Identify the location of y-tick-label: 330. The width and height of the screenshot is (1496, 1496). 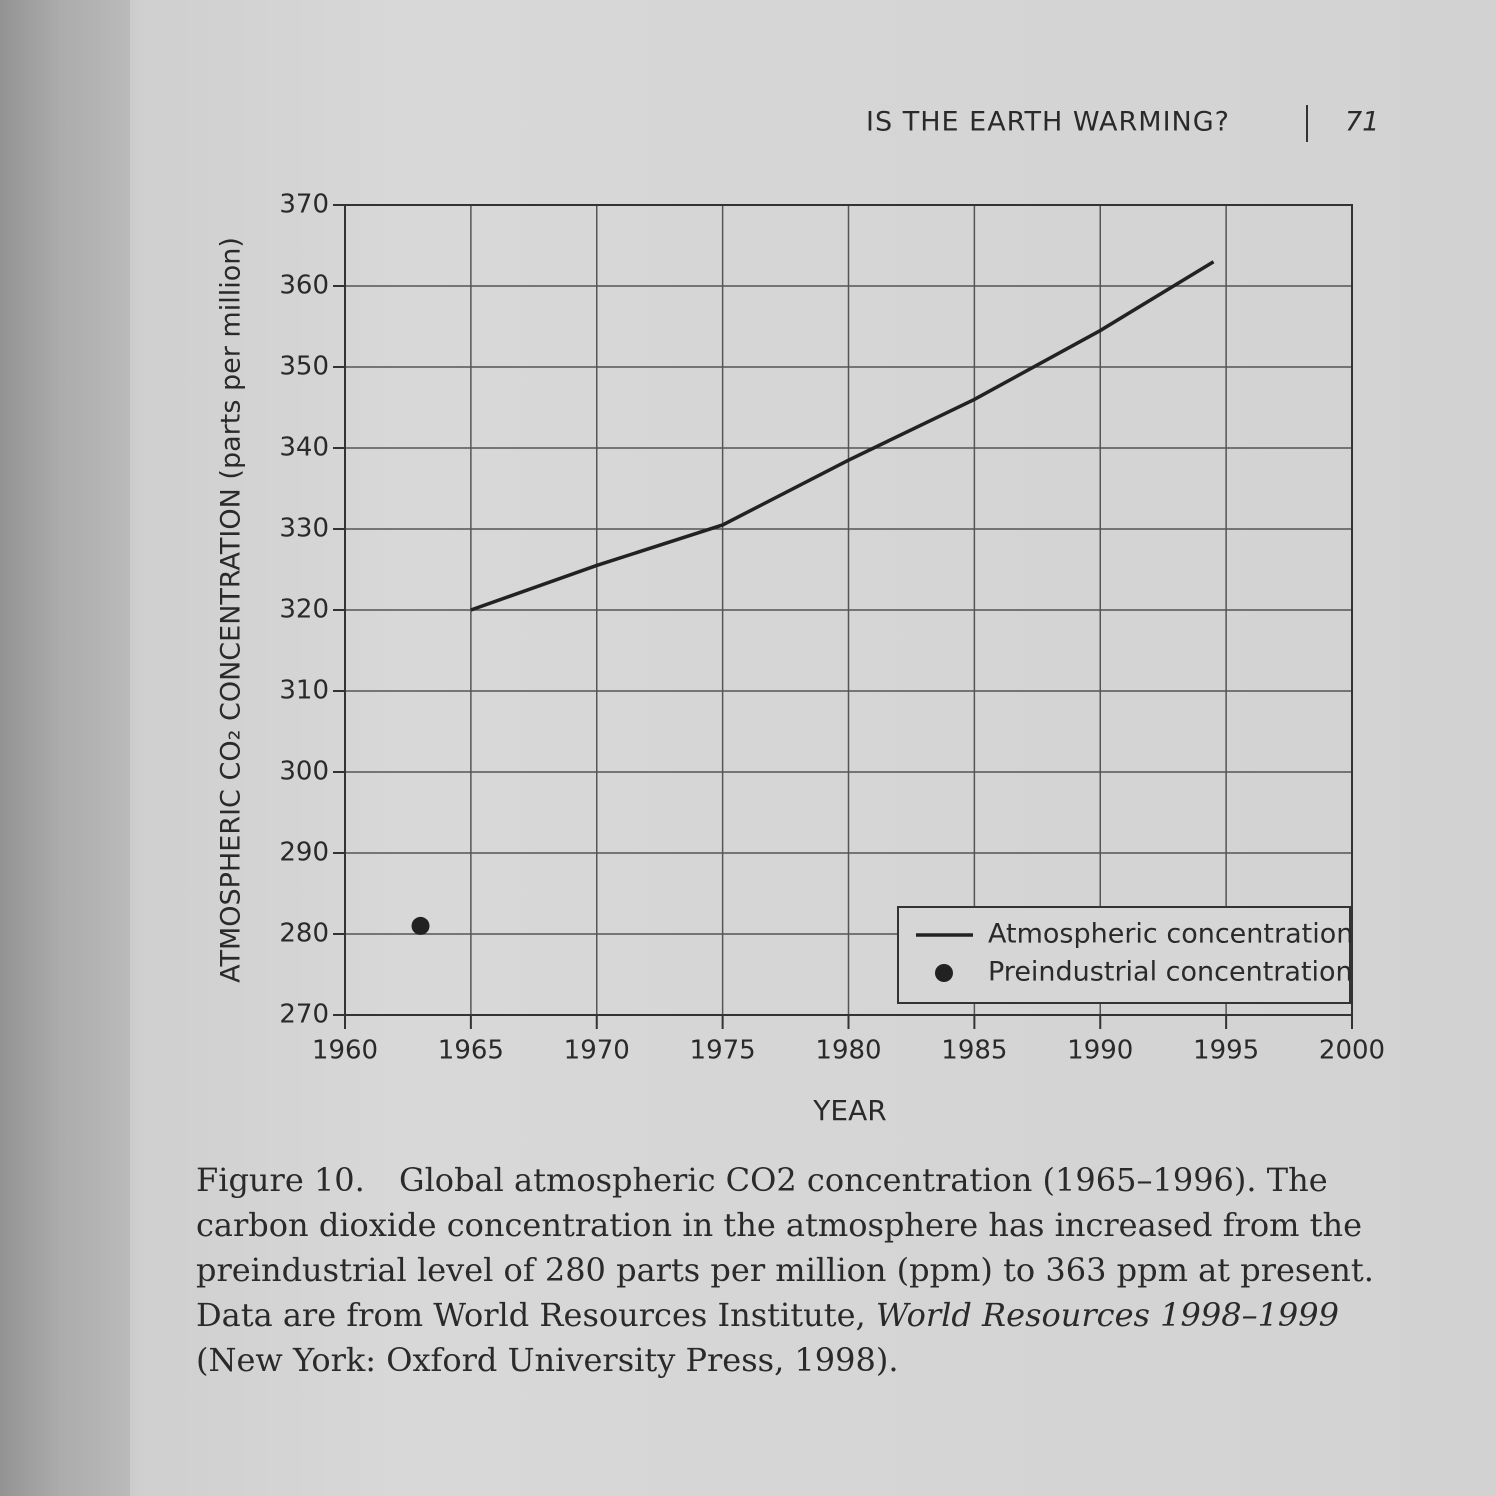
(304, 529).